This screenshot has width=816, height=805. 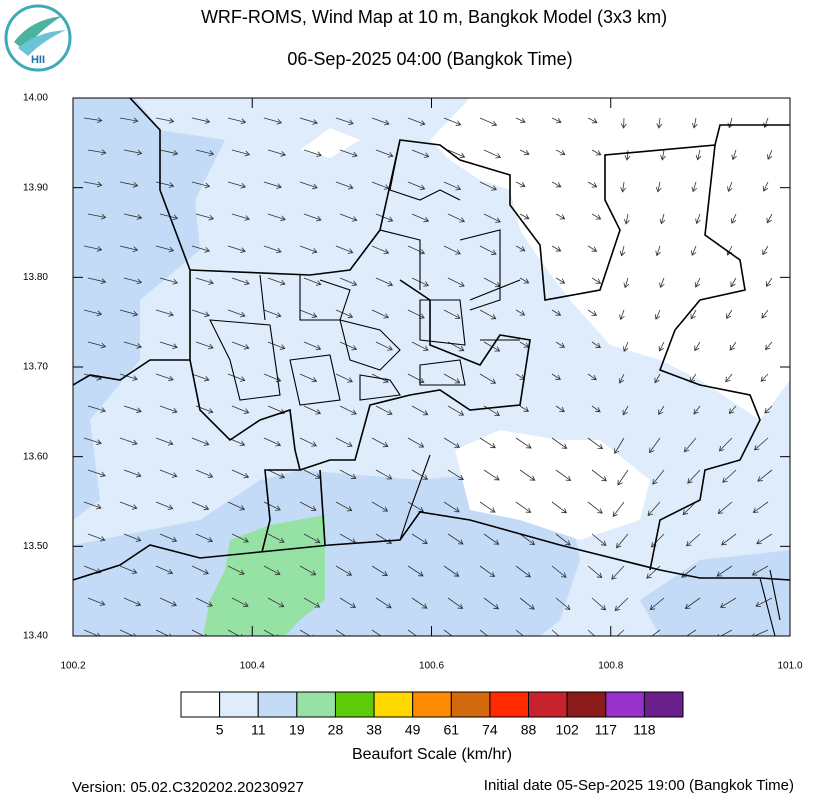 I want to click on colorbar-label: 102, so click(x=567, y=730).